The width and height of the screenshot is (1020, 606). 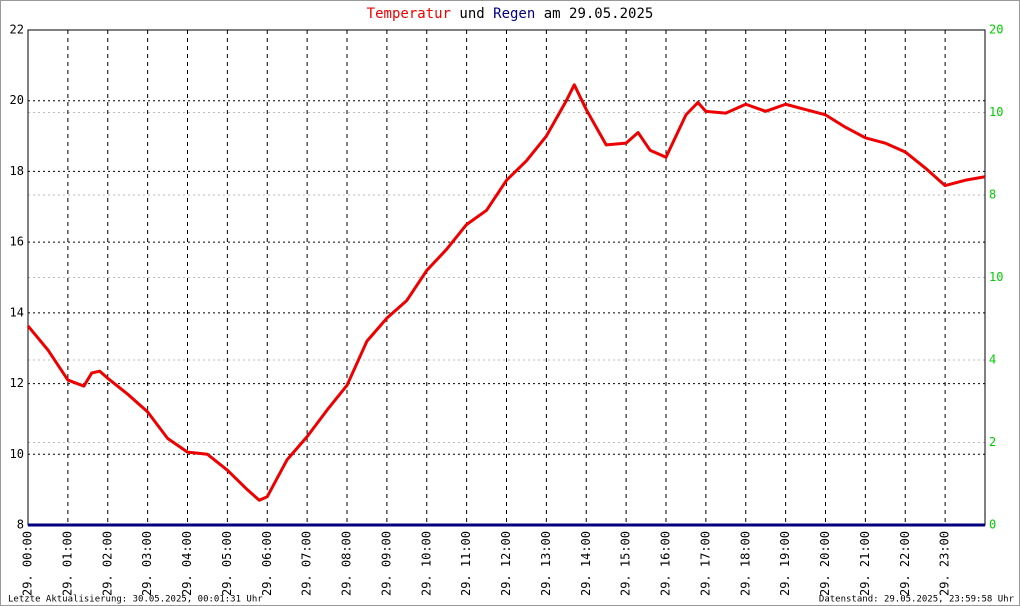 I want to click on y2-tick-label: 4, so click(x=992, y=360).